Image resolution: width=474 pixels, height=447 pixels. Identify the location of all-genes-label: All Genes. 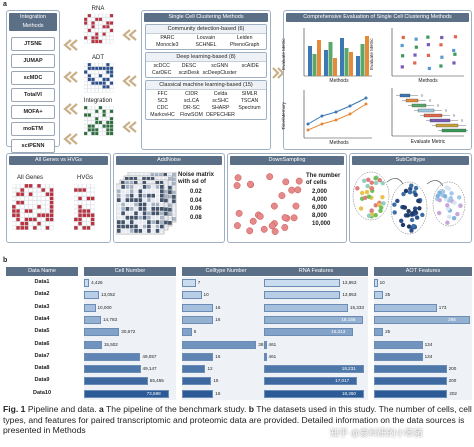
(29, 178).